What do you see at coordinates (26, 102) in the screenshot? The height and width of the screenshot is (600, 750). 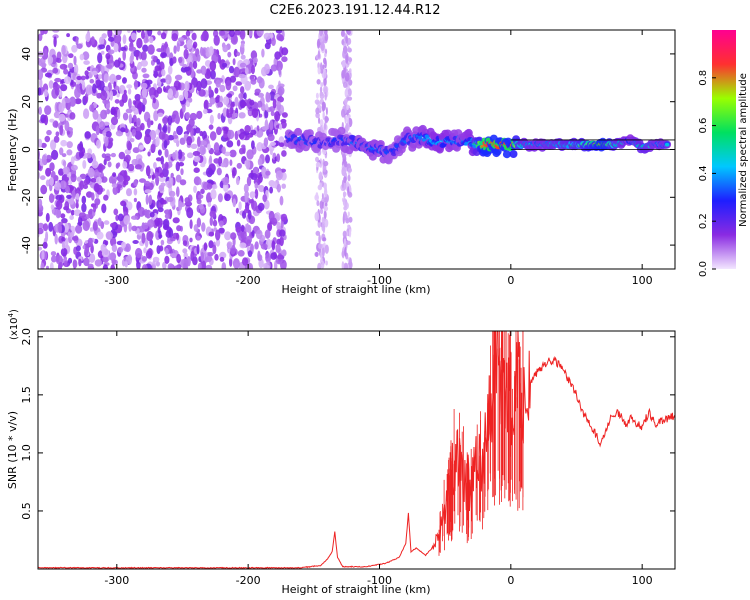 I see `y-tick-label: 20` at bounding box center [26, 102].